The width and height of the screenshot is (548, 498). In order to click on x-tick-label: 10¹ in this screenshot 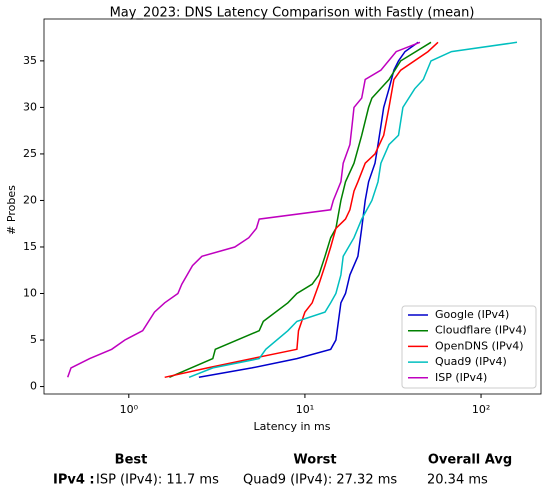, I will do `click(305, 409)`.